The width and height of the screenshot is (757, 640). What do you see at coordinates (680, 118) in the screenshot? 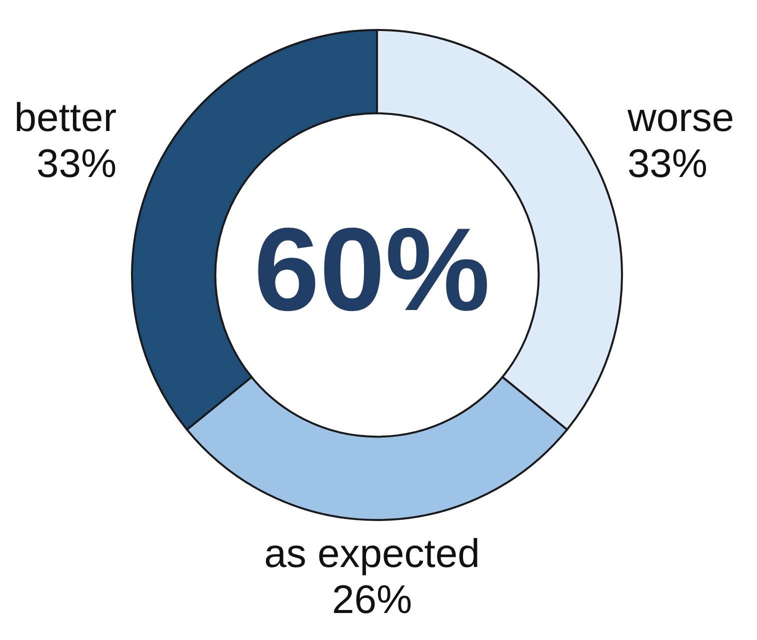
I see `slice-label: worse` at bounding box center [680, 118].